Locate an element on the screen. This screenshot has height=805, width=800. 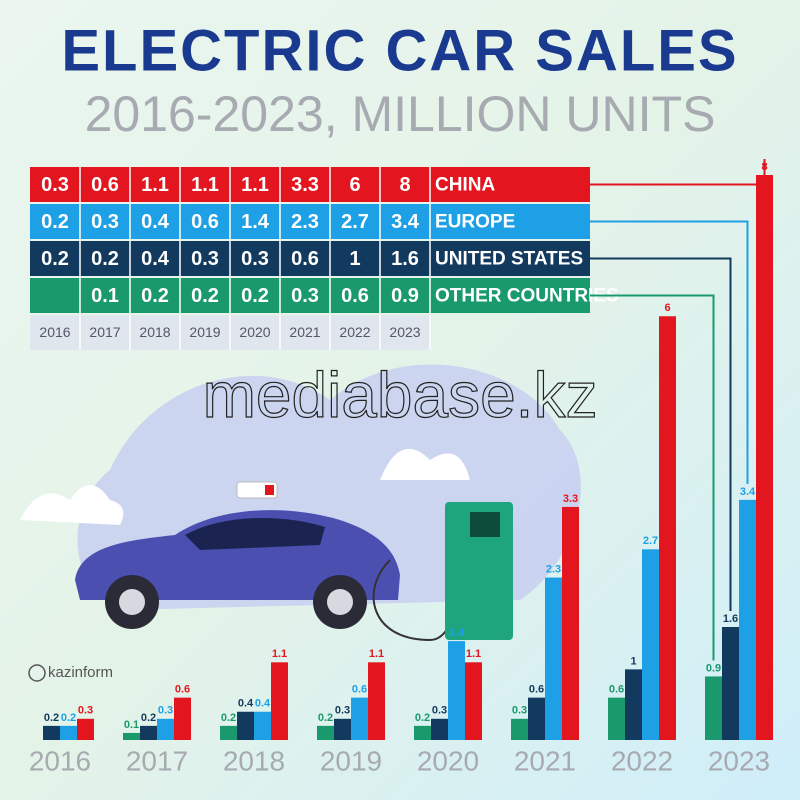
data-label: 3.4 is located at coordinates (748, 492).